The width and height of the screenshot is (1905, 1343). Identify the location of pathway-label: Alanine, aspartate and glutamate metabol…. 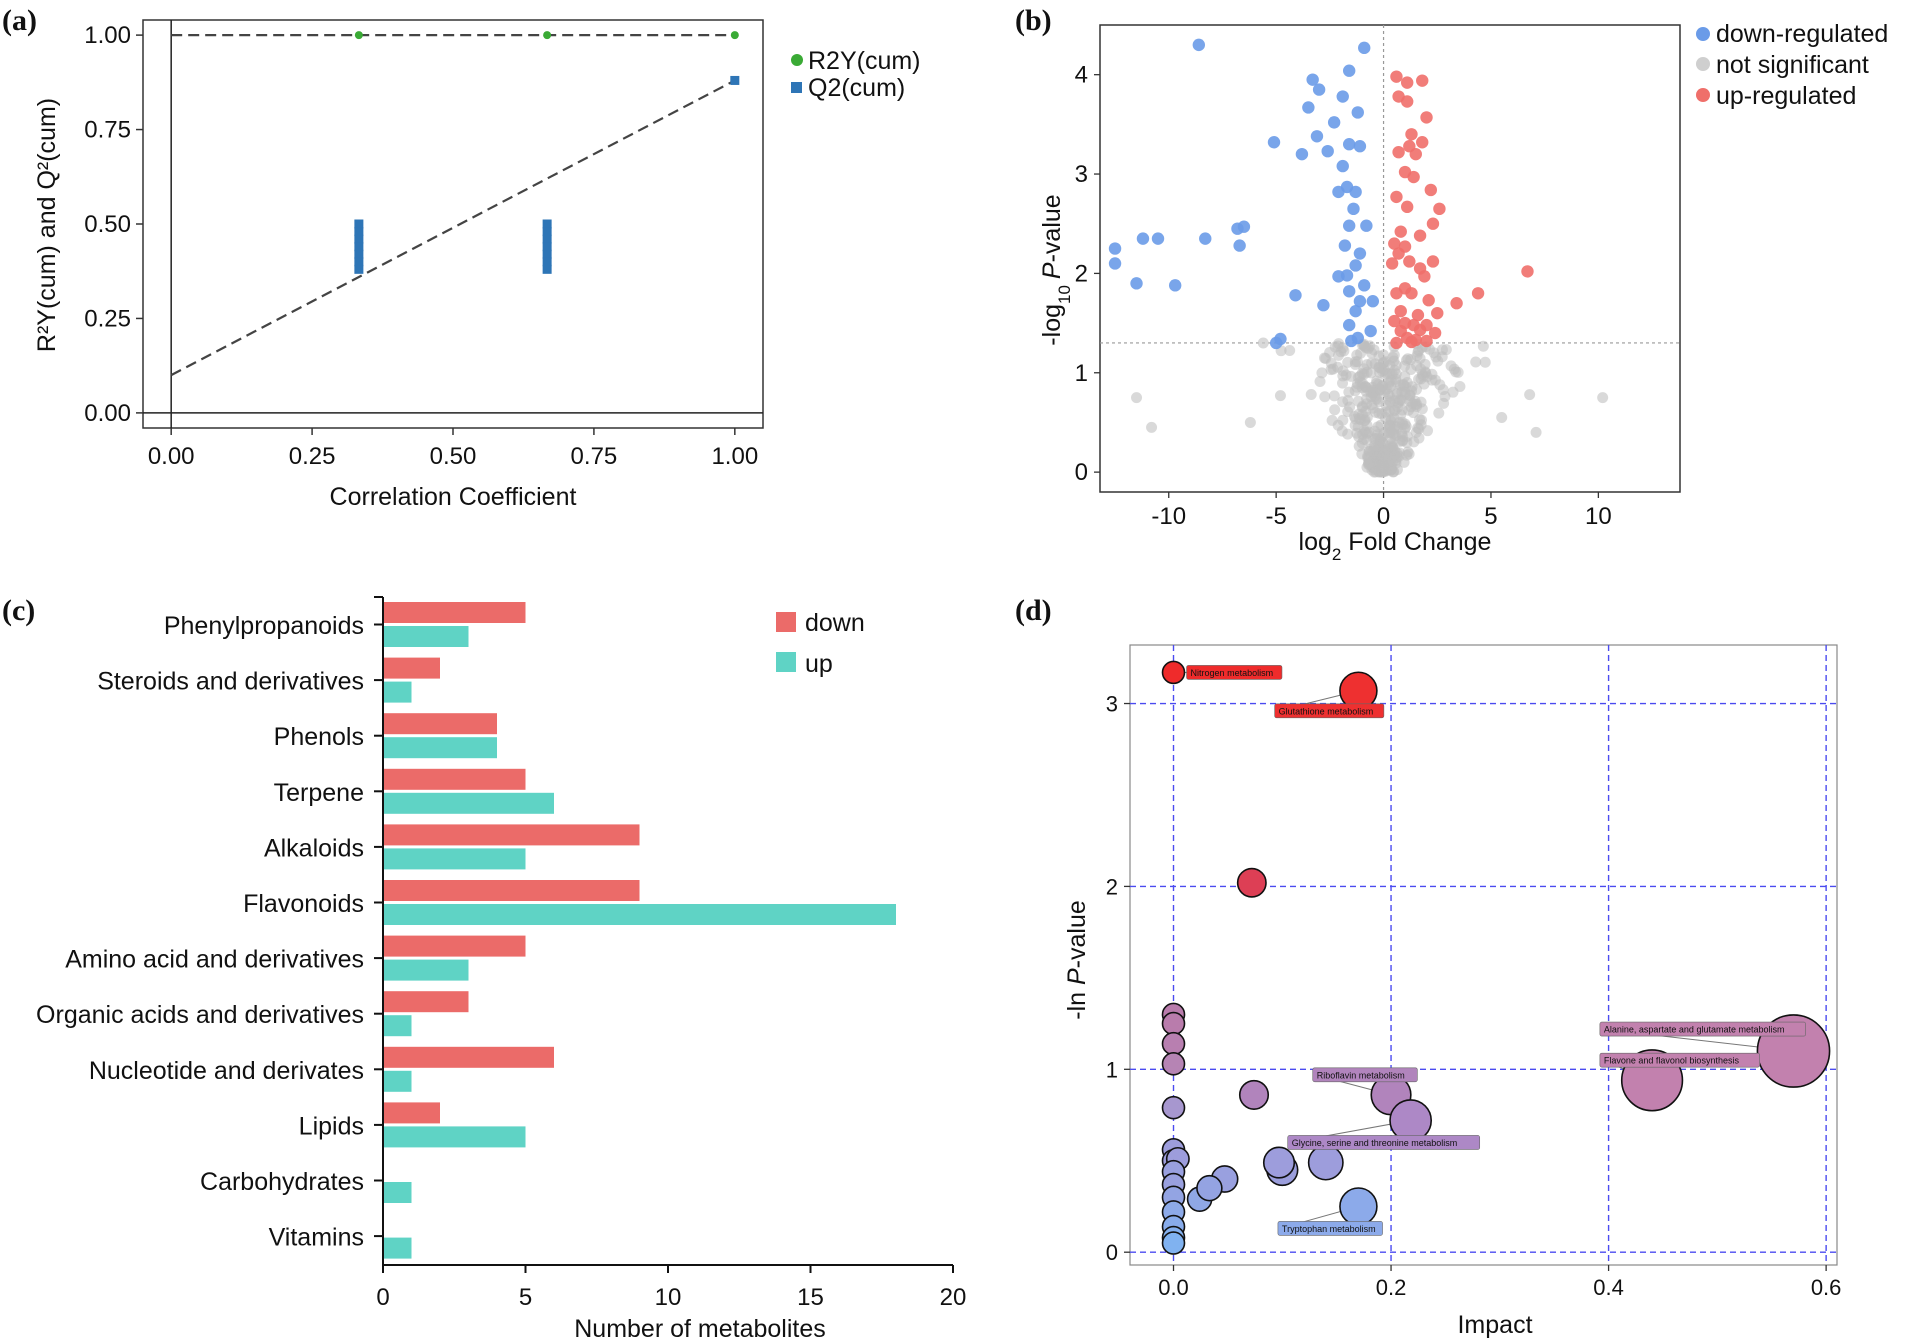
(1694, 1030).